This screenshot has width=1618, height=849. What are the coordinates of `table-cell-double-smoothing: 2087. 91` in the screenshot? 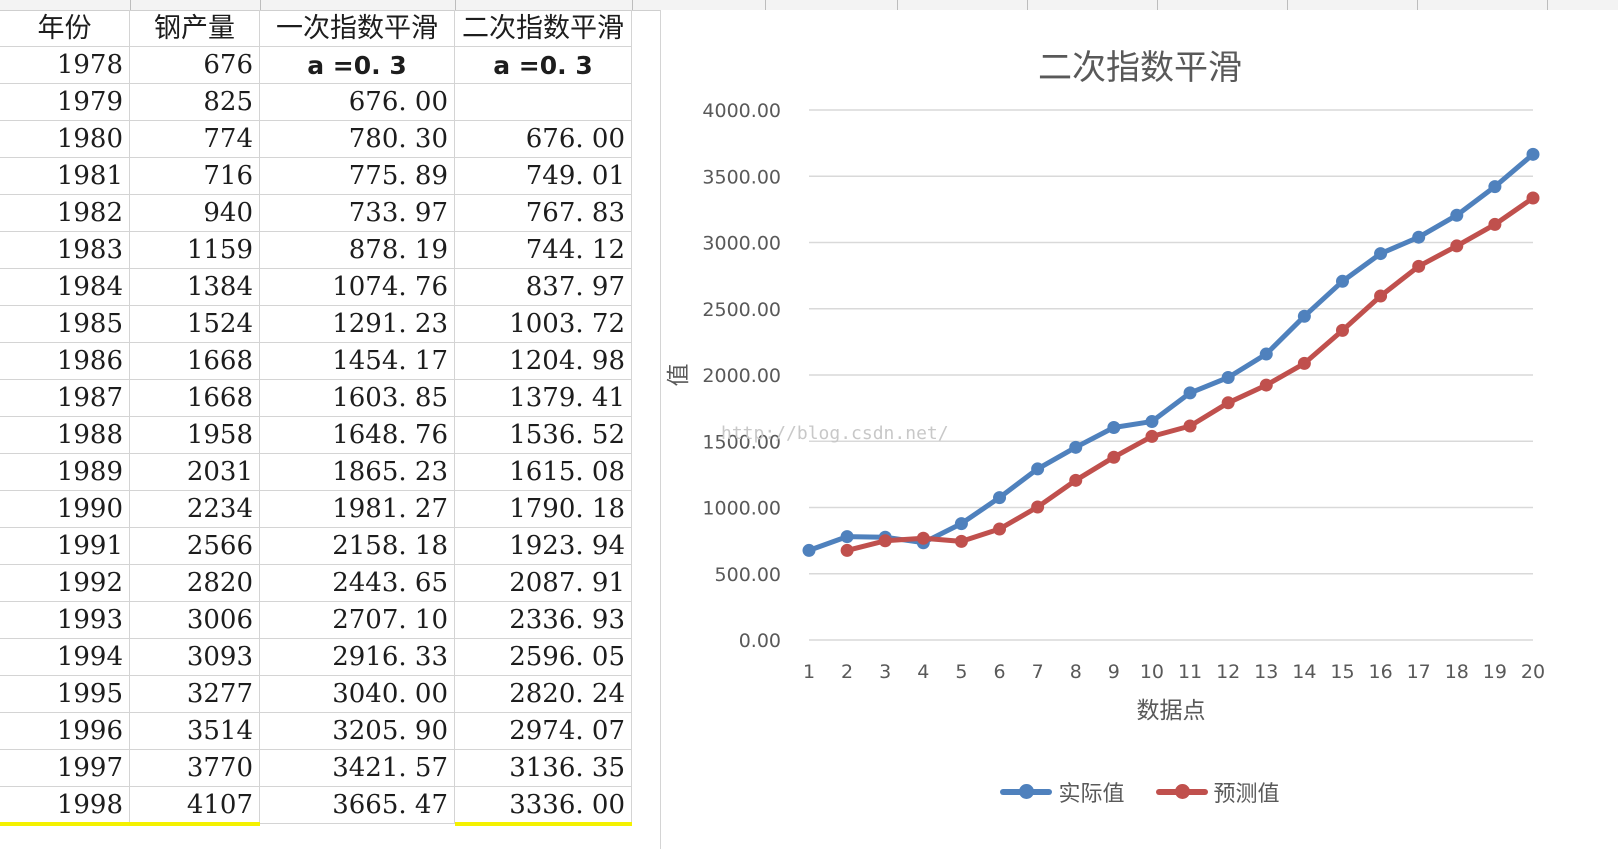 It's located at (543, 583).